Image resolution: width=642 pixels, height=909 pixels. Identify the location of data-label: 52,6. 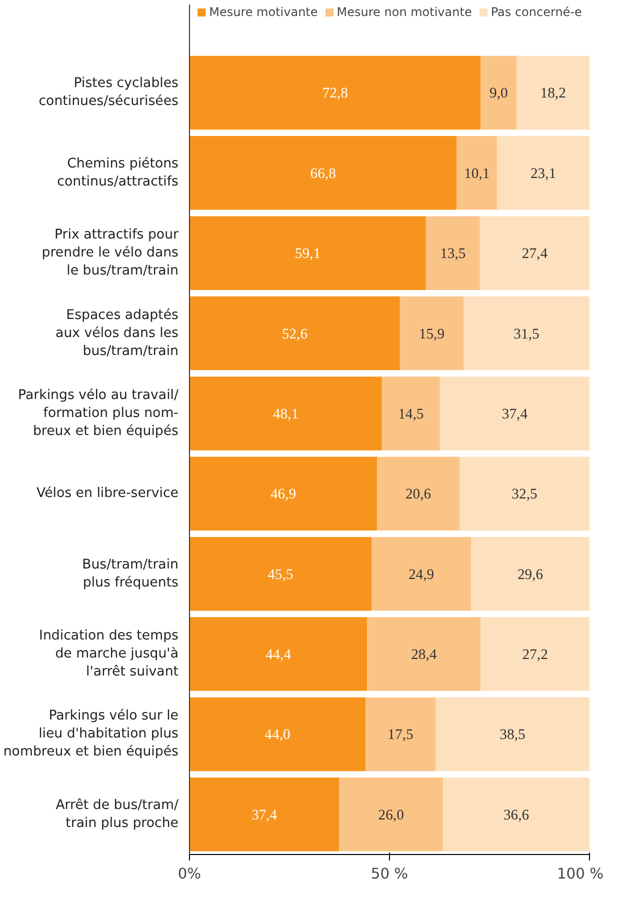
(295, 334).